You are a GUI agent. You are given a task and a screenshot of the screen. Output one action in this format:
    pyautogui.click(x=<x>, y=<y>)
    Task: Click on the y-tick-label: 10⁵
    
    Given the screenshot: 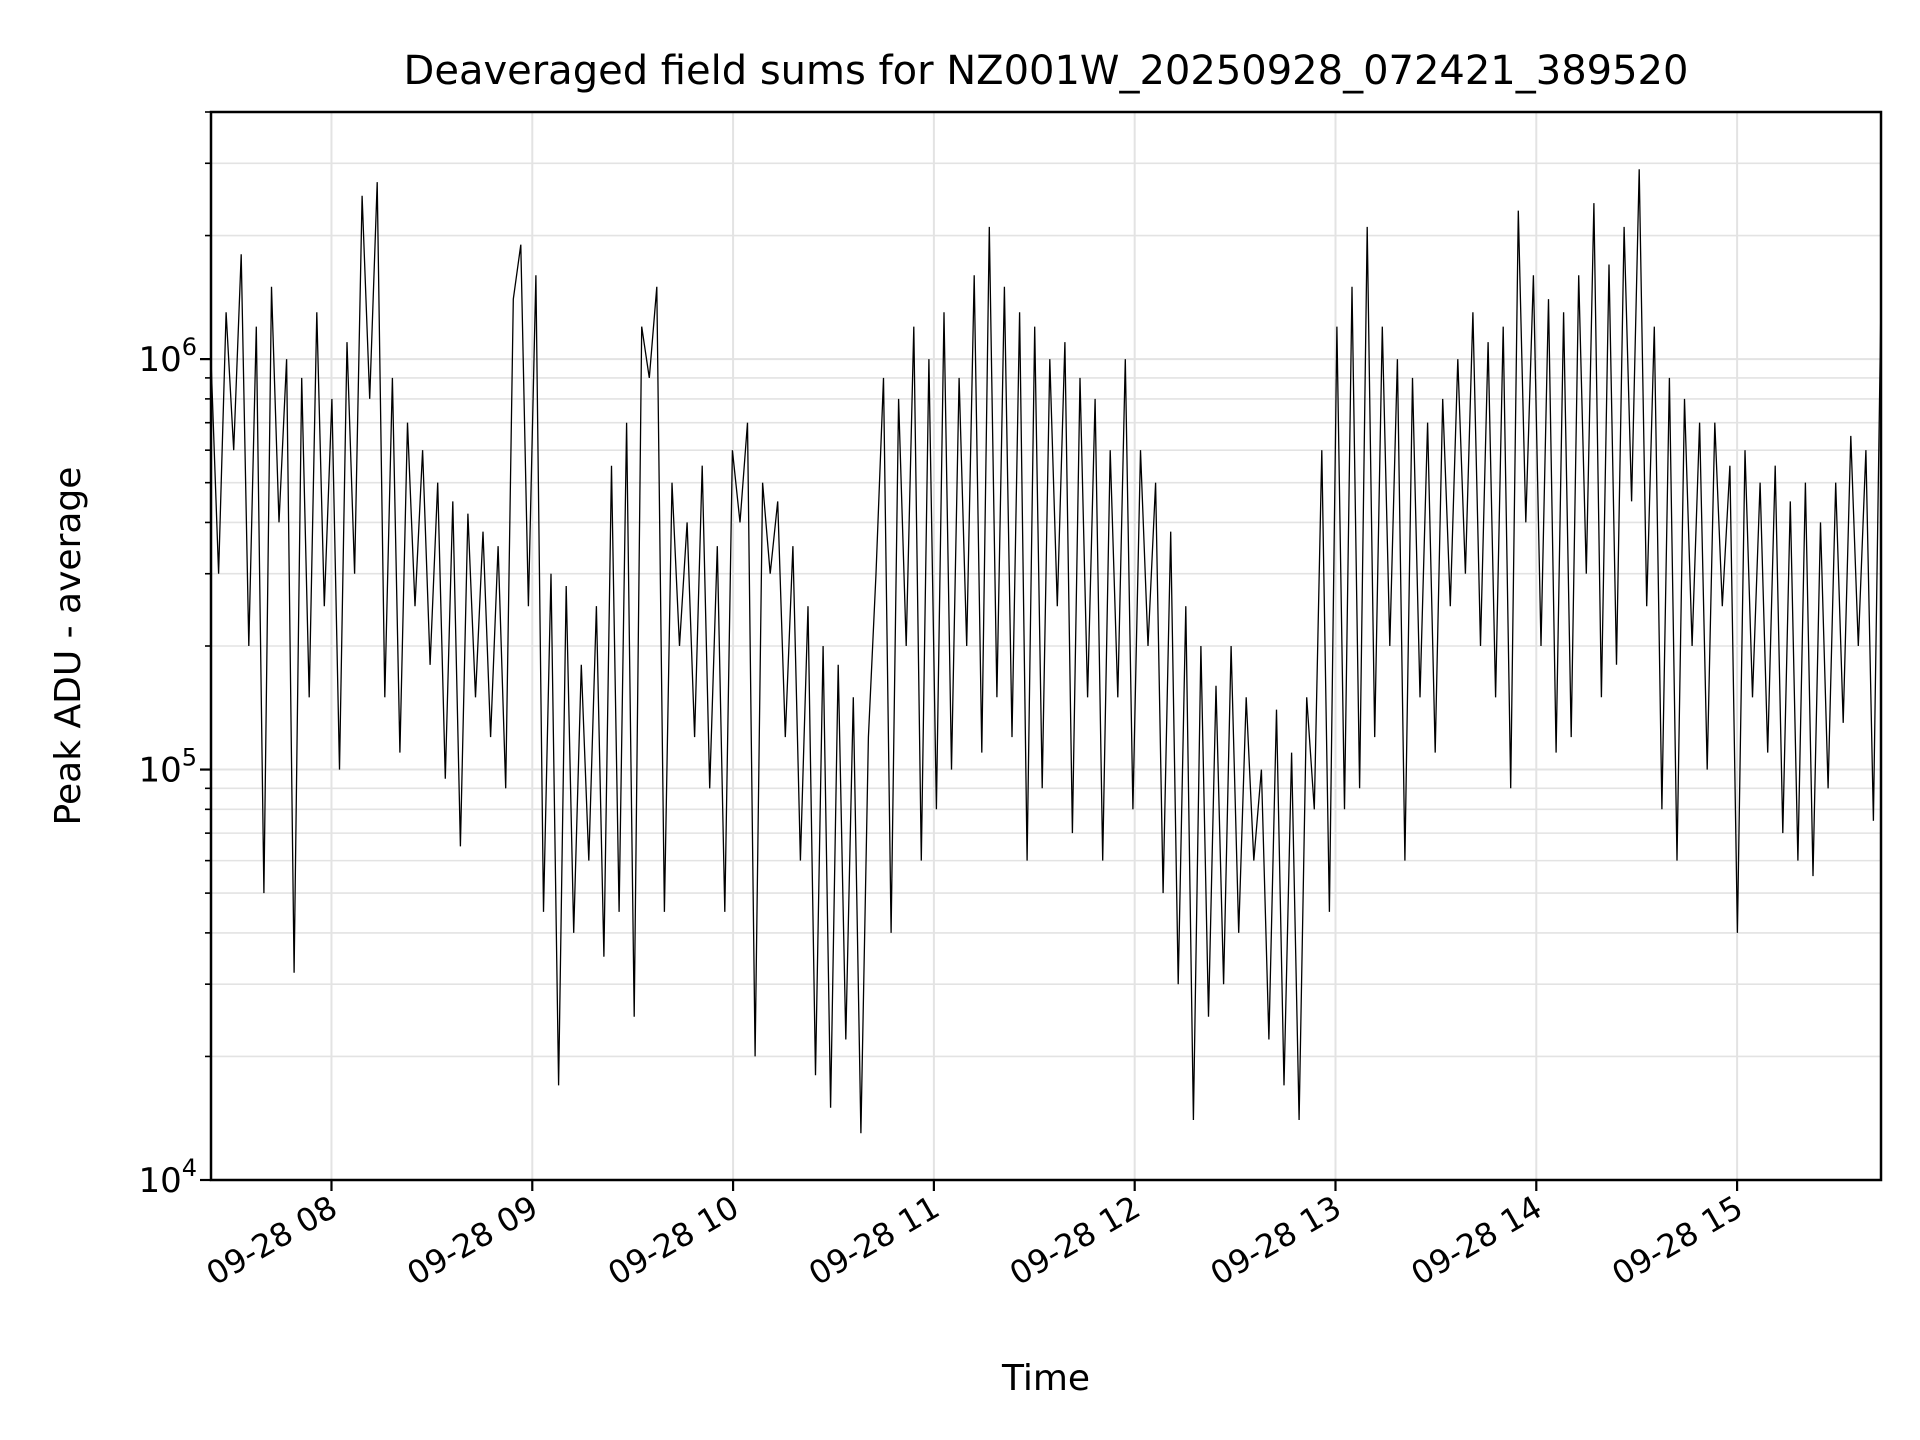 What is the action you would take?
    pyautogui.click(x=167, y=767)
    